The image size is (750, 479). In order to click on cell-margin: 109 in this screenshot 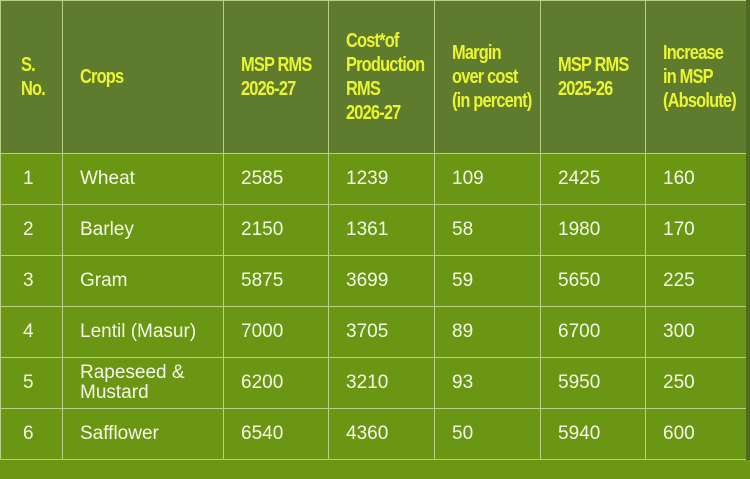, I will do `click(487, 179)`.